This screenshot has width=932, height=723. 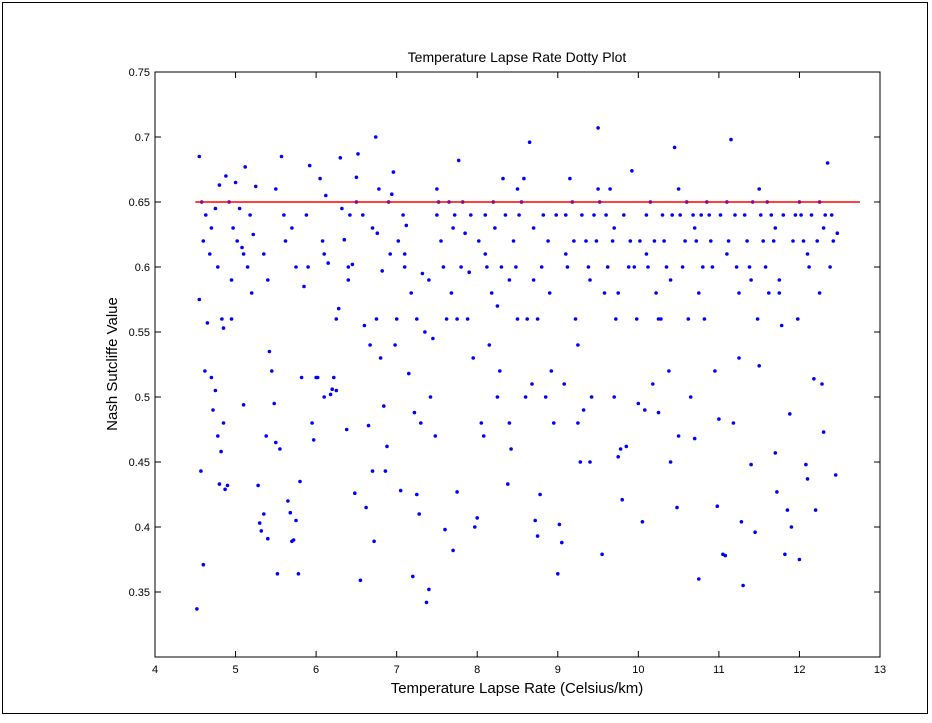 What do you see at coordinates (112, 364) in the screenshot?
I see `y-axis-label: Nash Sutcliffe Value` at bounding box center [112, 364].